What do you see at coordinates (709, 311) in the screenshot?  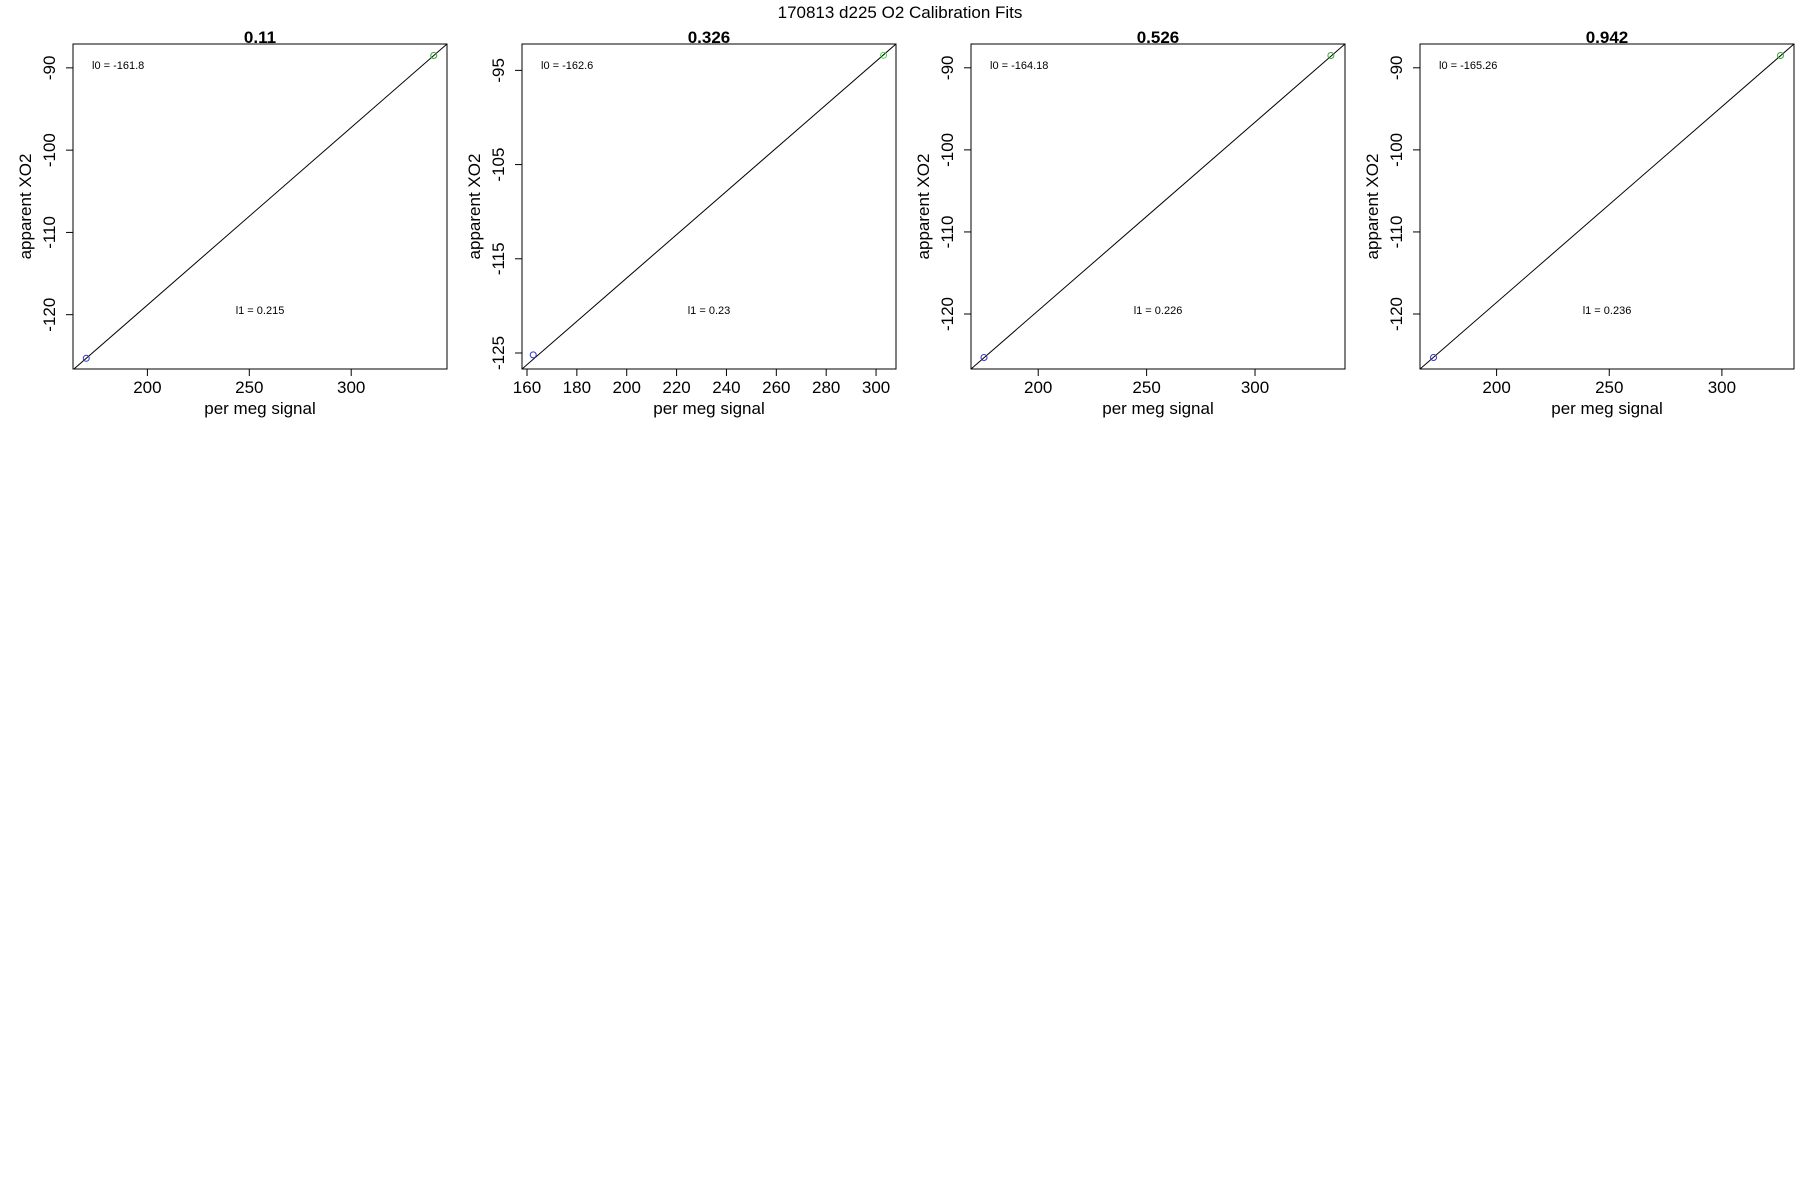 I see `slope-annotation: l1 = 0.23` at bounding box center [709, 311].